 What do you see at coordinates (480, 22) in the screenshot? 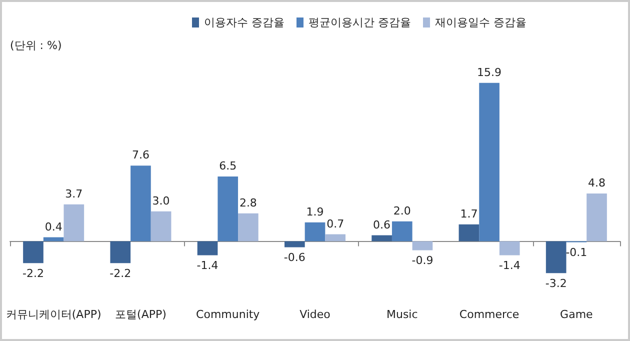
I see `legend-label: 재이용일수 증감율` at bounding box center [480, 22].